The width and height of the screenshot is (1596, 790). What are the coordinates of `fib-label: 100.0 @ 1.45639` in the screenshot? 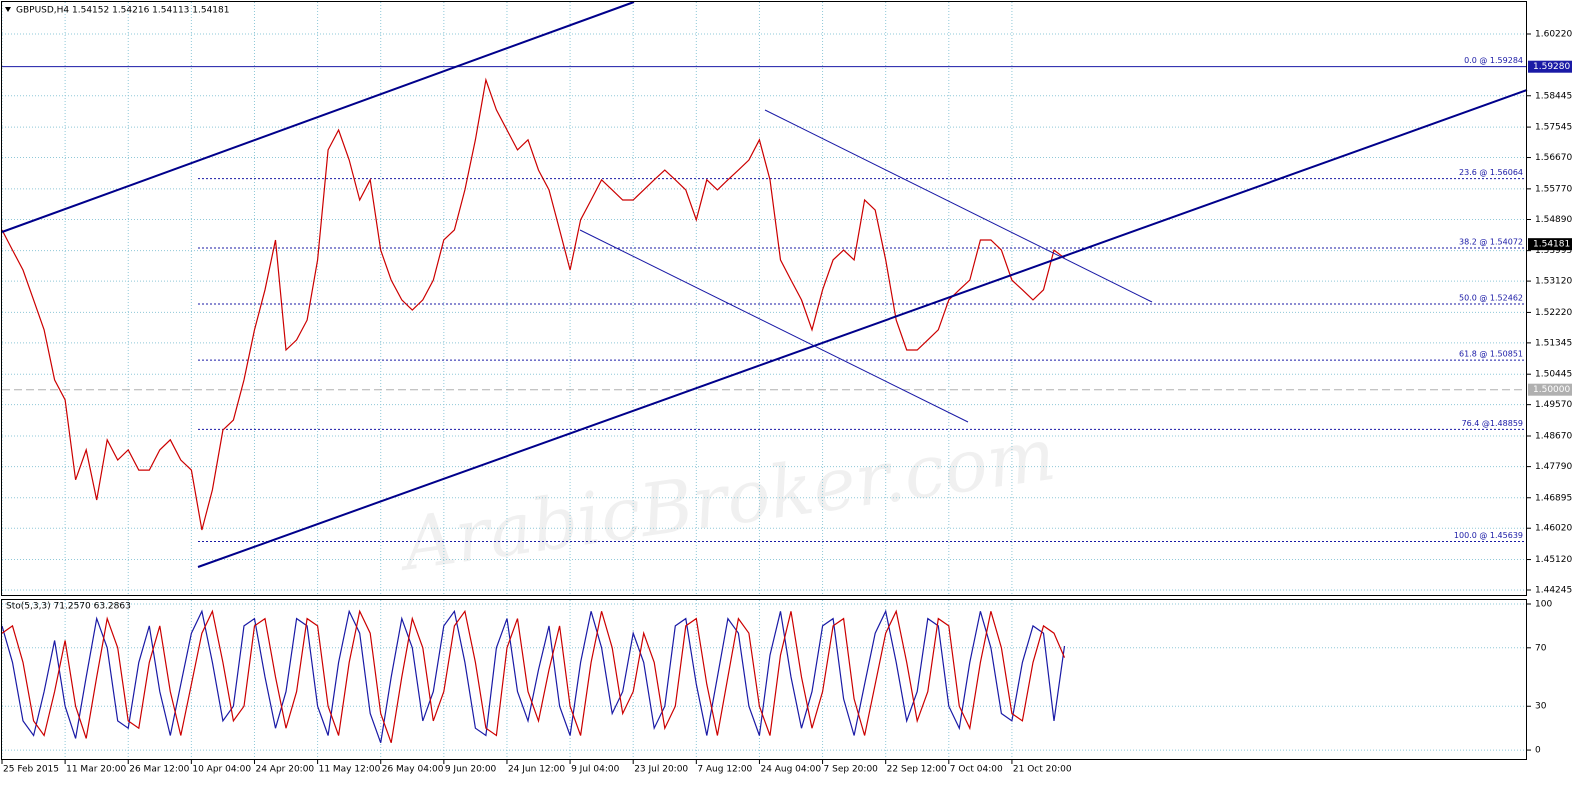 It's located at (1488, 535).